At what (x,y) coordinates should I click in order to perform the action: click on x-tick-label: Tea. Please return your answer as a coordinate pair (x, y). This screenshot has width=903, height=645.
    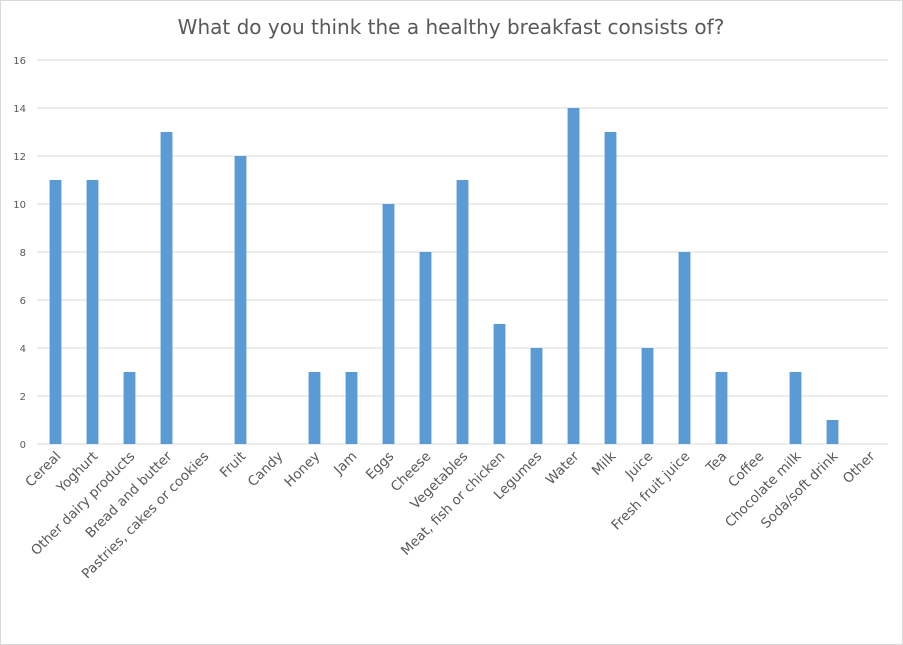
    Looking at the image, I should click on (716, 463).